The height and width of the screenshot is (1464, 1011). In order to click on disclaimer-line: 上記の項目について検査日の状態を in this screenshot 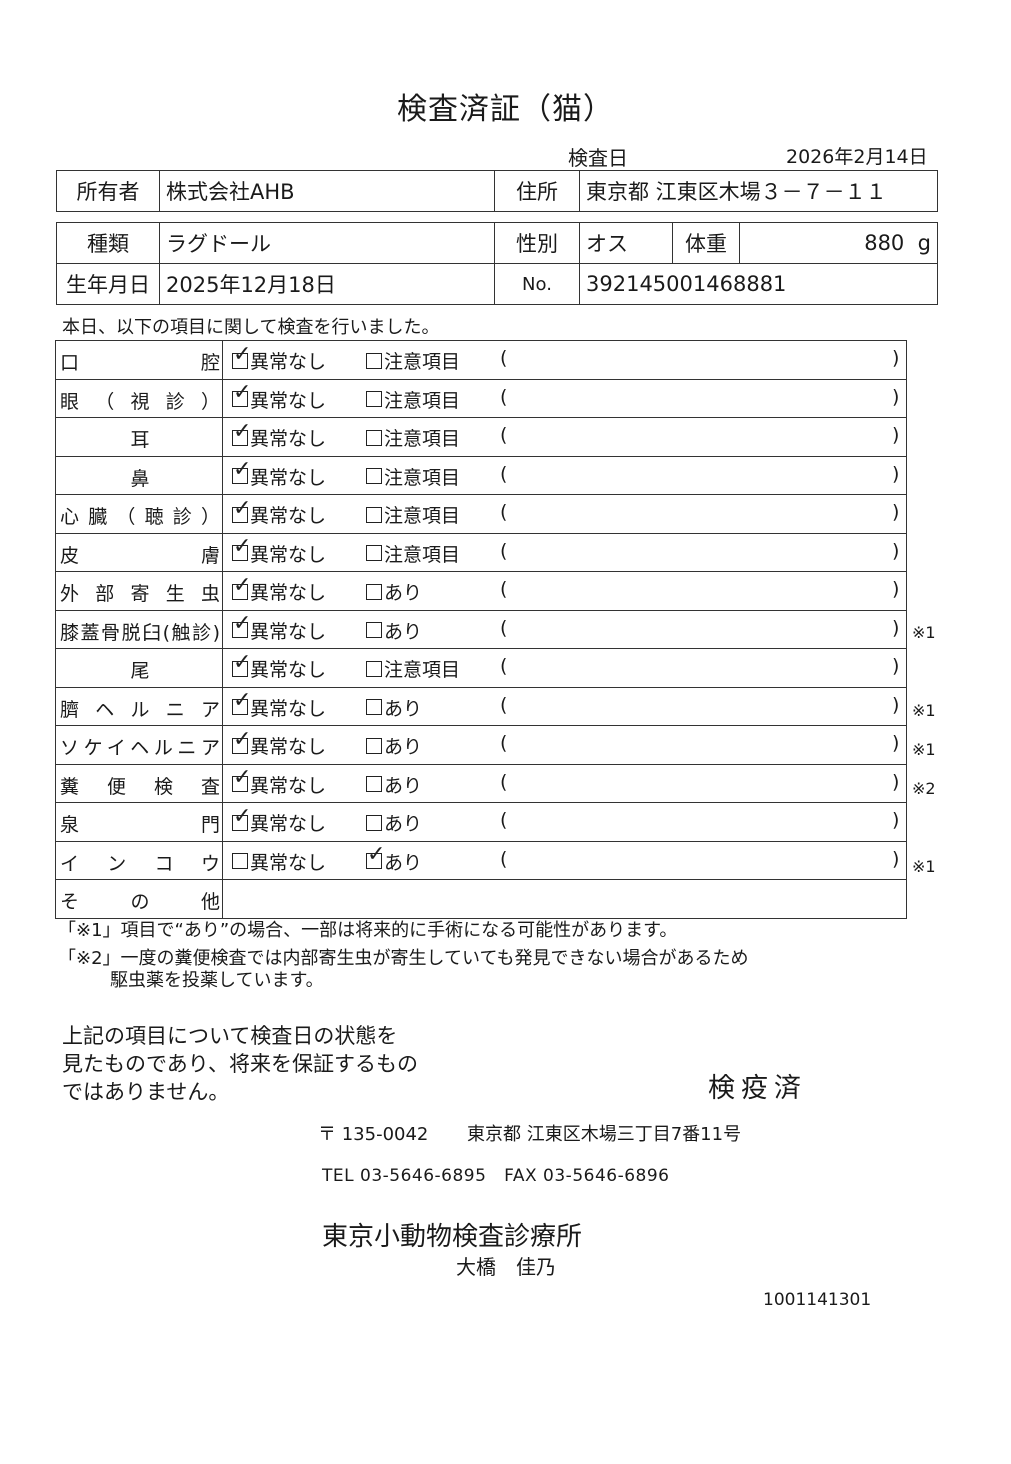, I will do `click(230, 1036)`.